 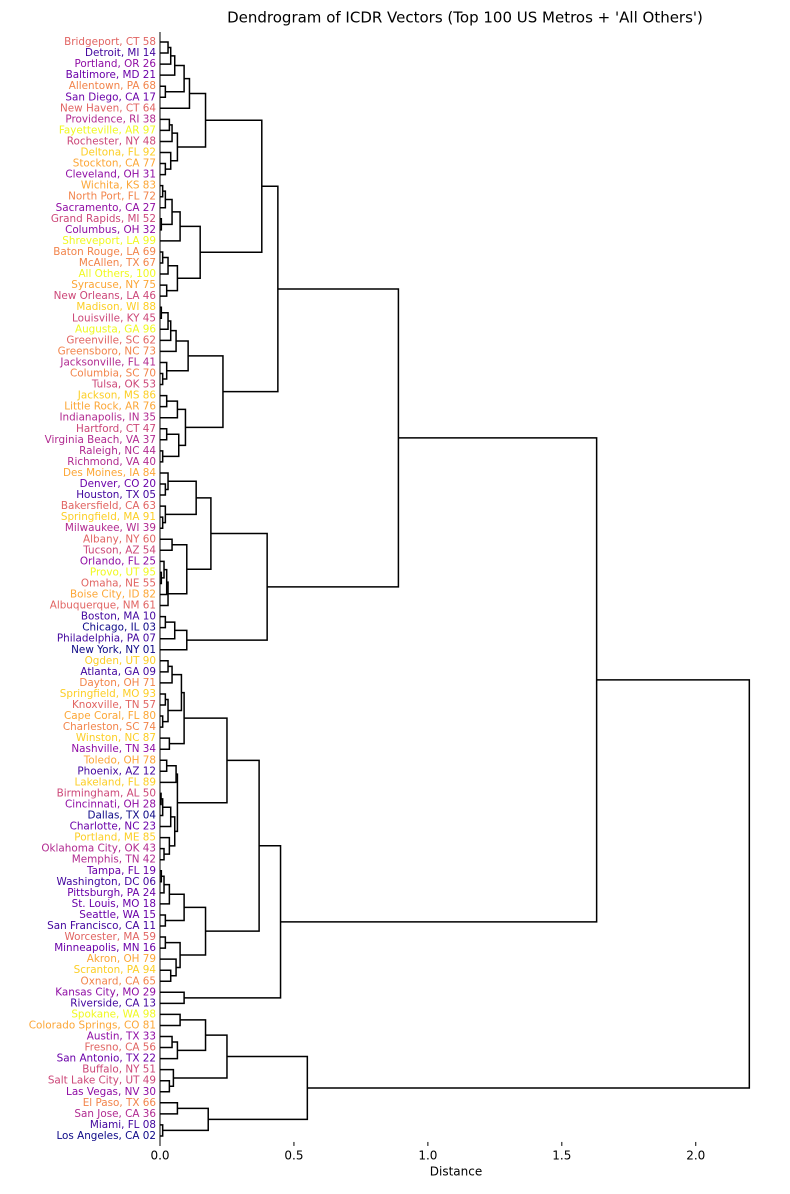 What do you see at coordinates (109, 473) in the screenshot?
I see `leaf-label: Des Moines, IA 84` at bounding box center [109, 473].